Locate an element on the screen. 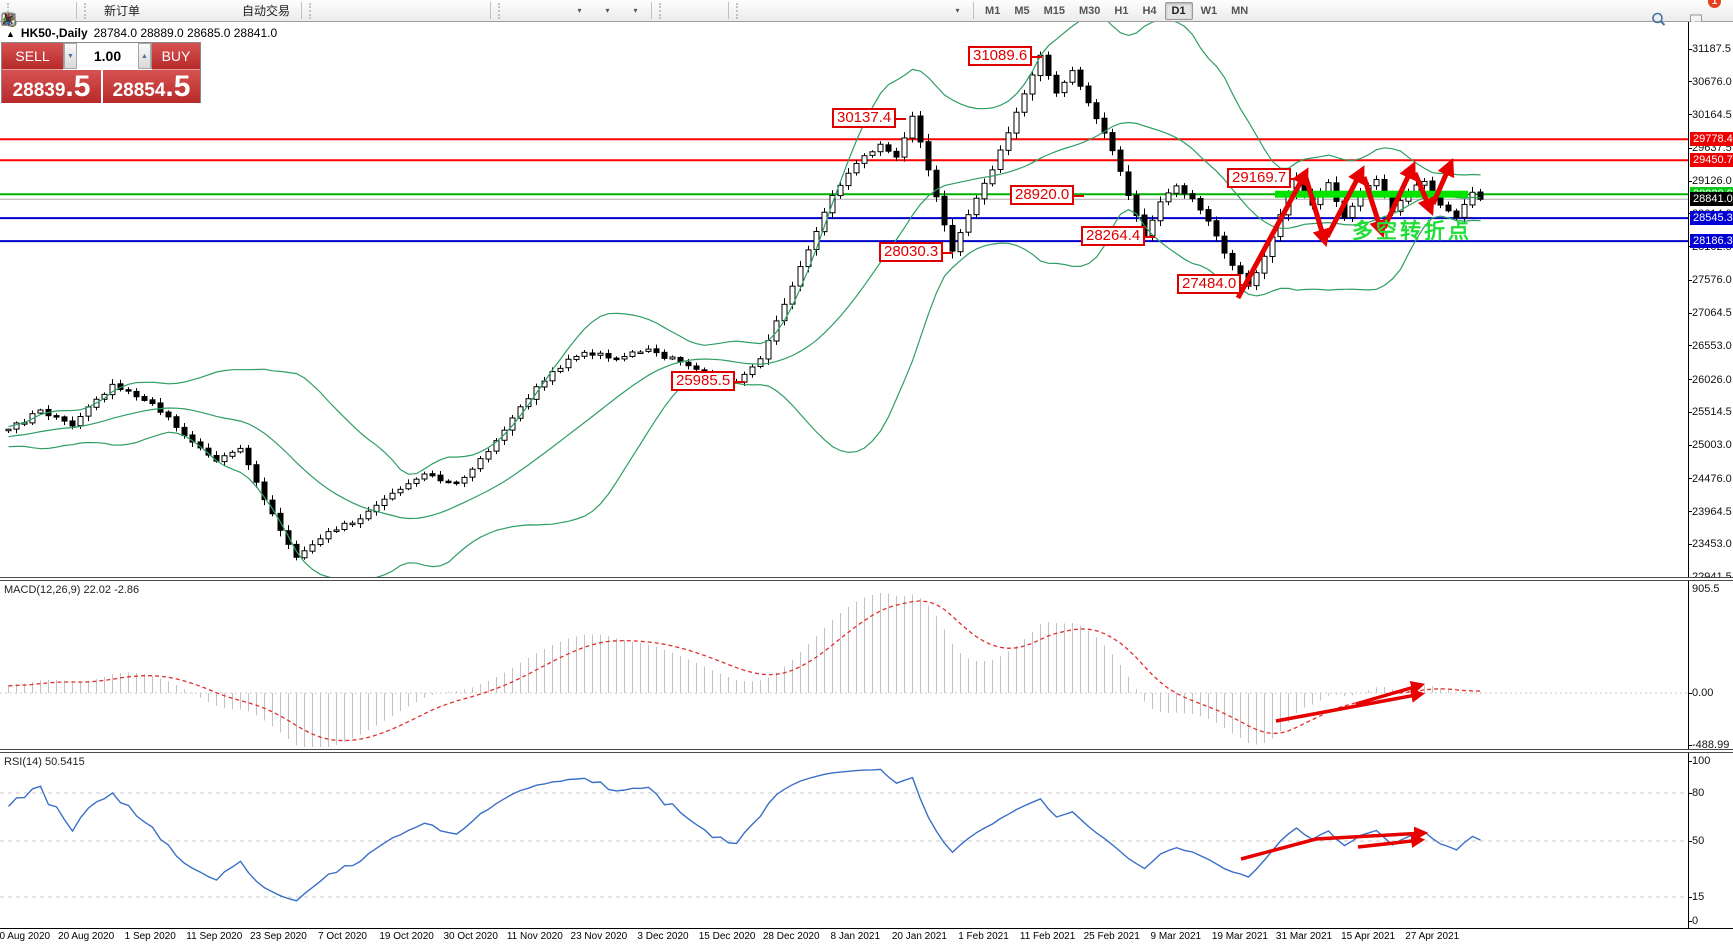 The image size is (1733, 944). price-callout: 29169.7 is located at coordinates (1264, 178).